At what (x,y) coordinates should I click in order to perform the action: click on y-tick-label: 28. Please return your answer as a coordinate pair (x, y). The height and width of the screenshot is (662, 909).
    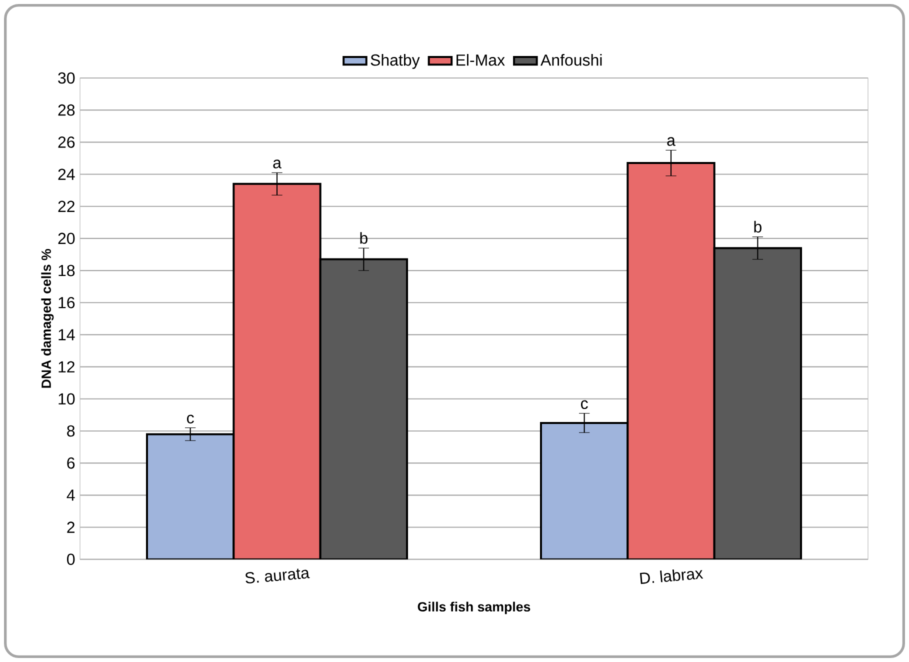
    Looking at the image, I should click on (66, 110).